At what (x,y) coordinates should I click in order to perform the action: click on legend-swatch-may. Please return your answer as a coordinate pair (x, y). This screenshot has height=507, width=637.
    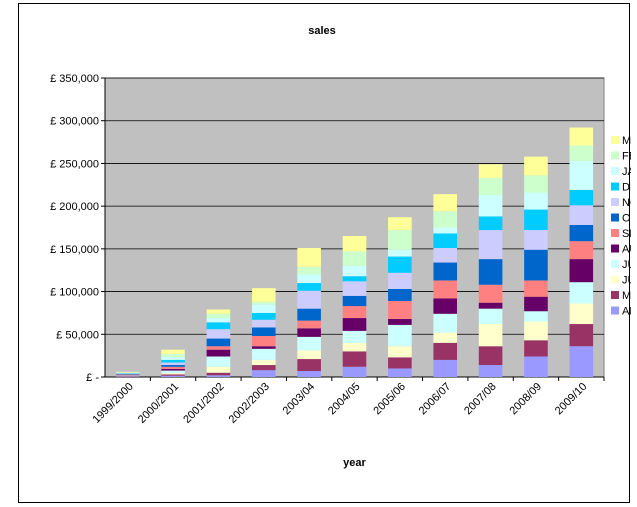
    Looking at the image, I should click on (615, 295).